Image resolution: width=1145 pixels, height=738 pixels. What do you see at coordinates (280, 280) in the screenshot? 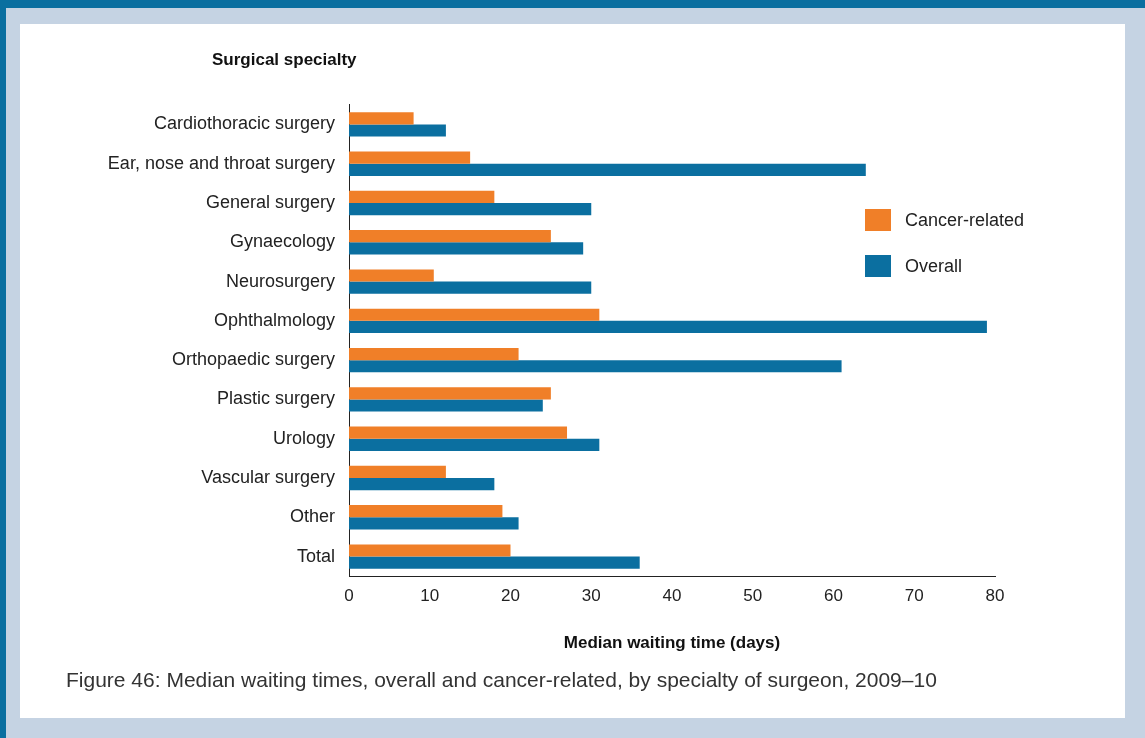
I see `y-tick-label: Neurosurgery` at bounding box center [280, 280].